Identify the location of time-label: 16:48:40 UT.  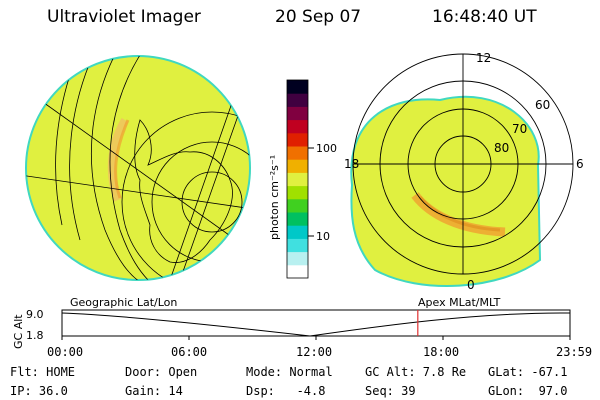
(484, 17).